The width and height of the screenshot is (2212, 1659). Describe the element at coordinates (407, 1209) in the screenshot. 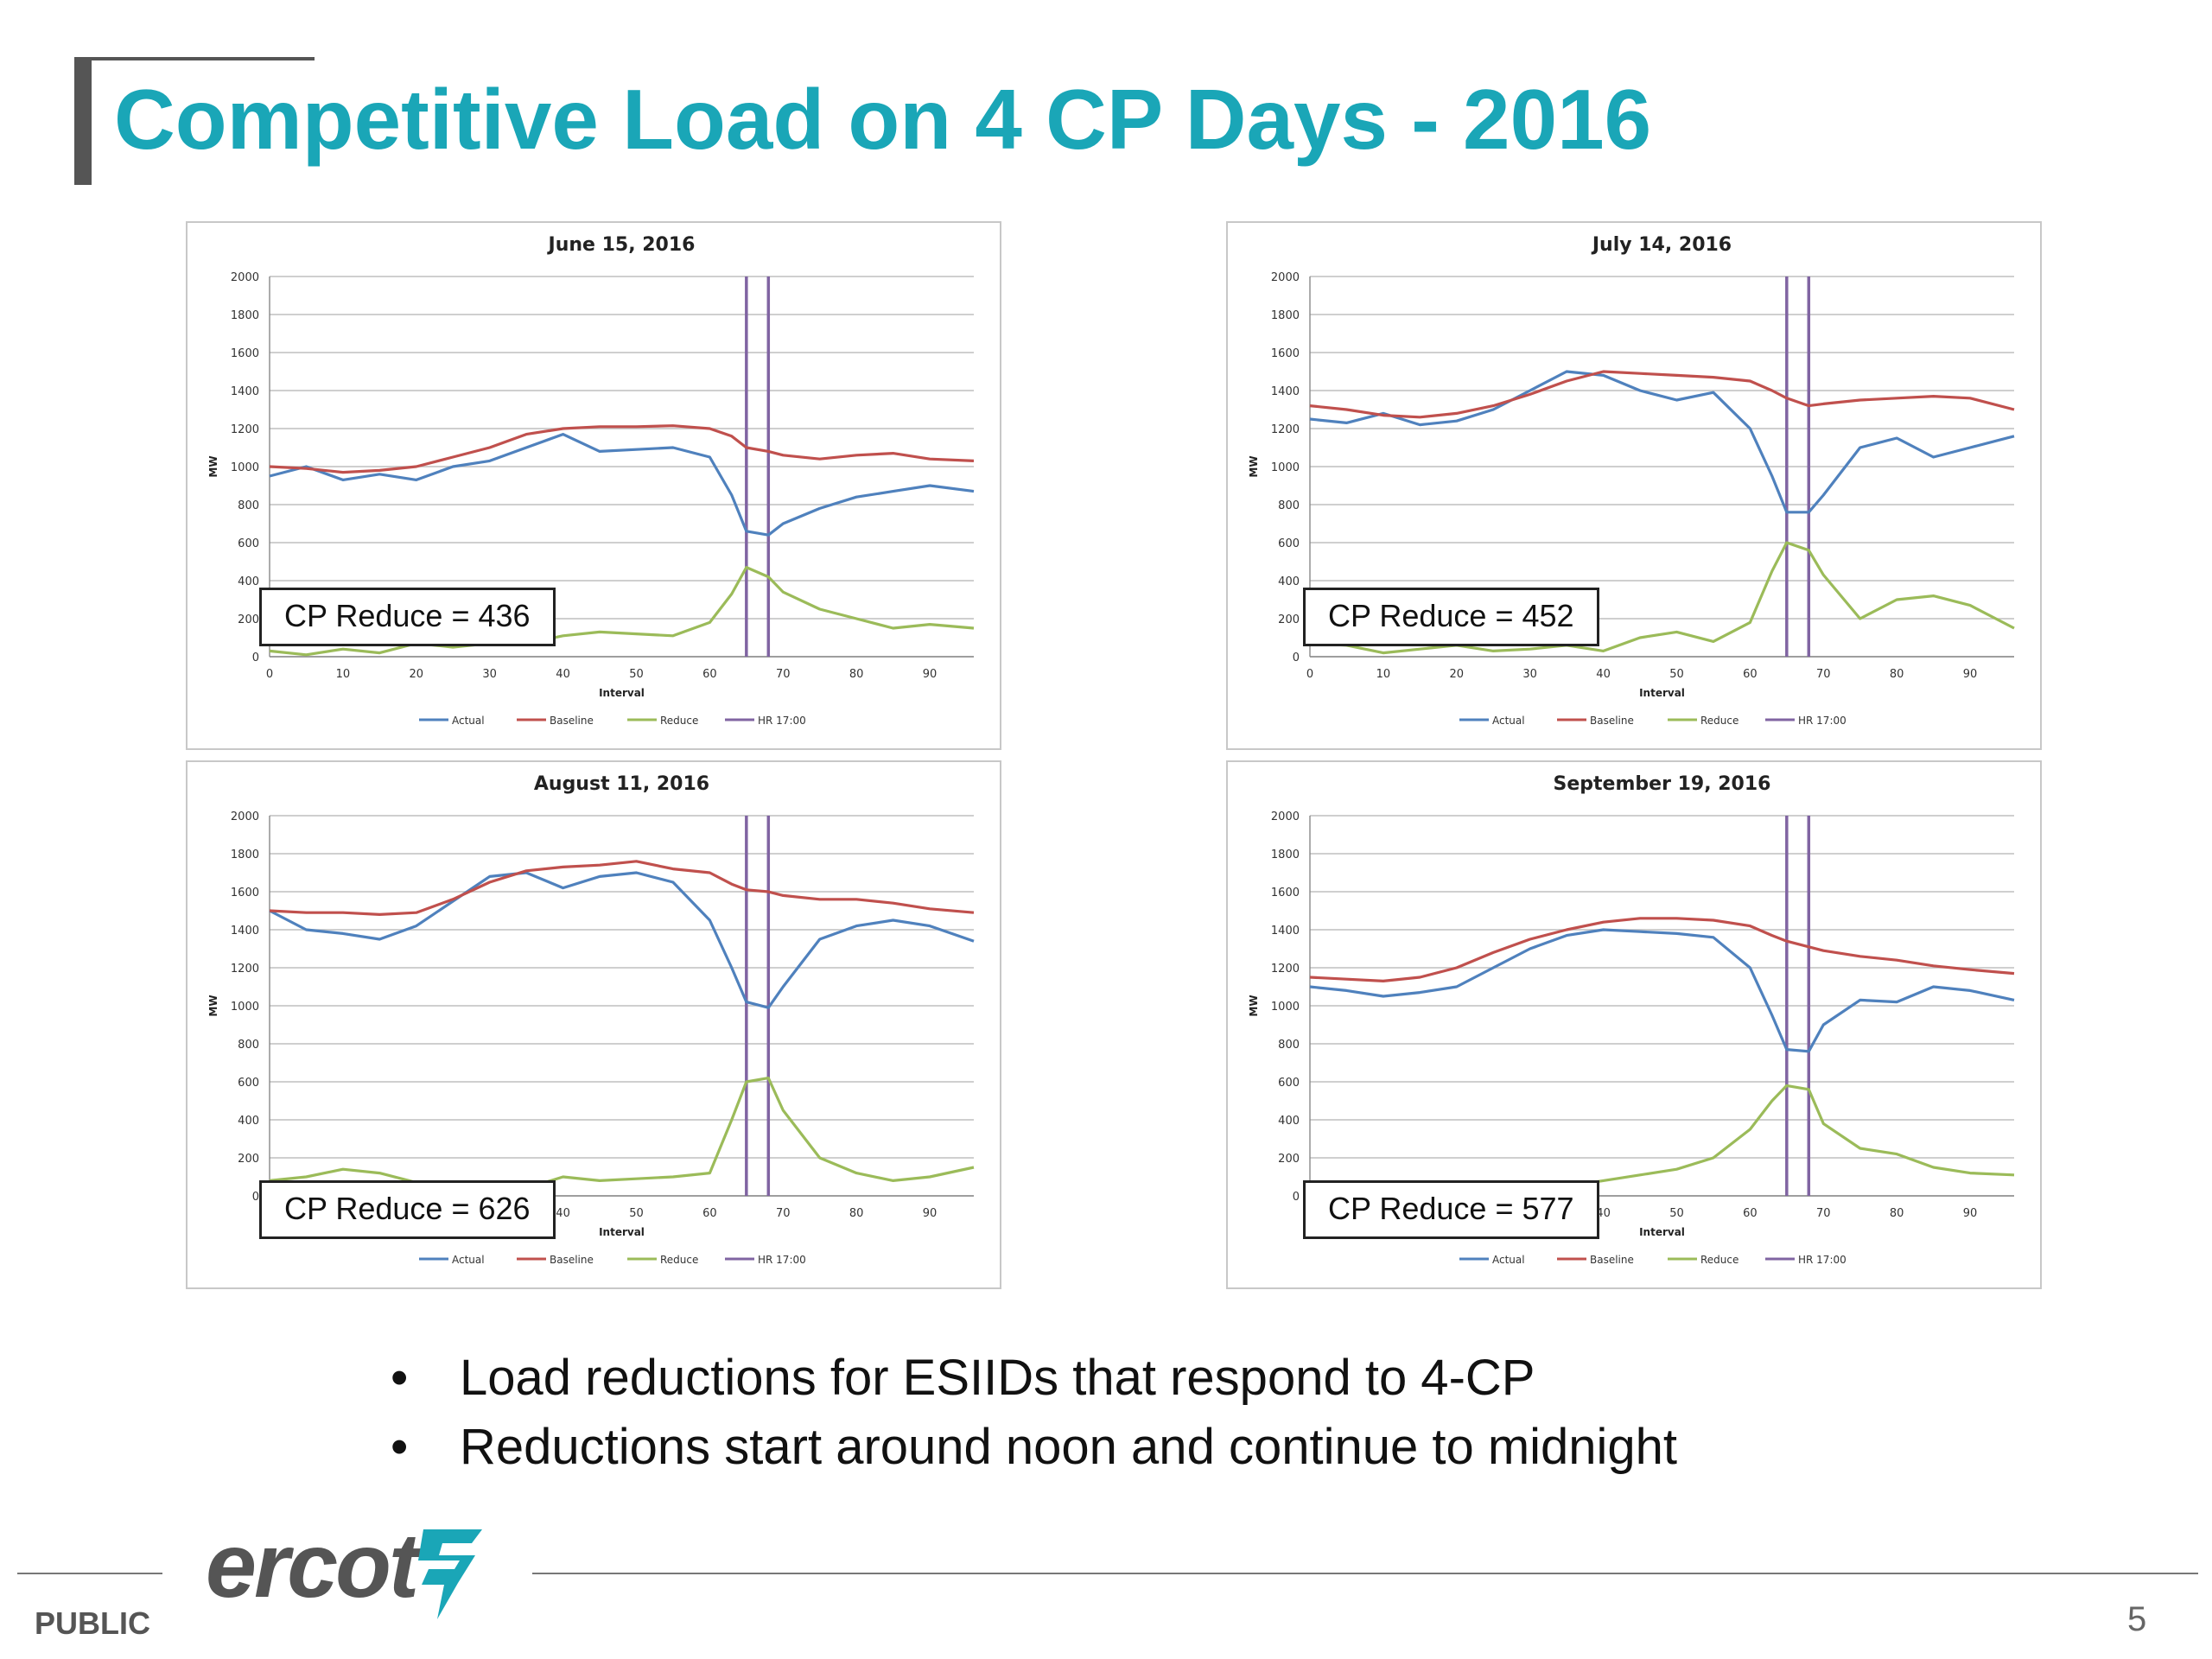

I see `cp-reduce-callout-august: CP Reduce = 626` at that location.